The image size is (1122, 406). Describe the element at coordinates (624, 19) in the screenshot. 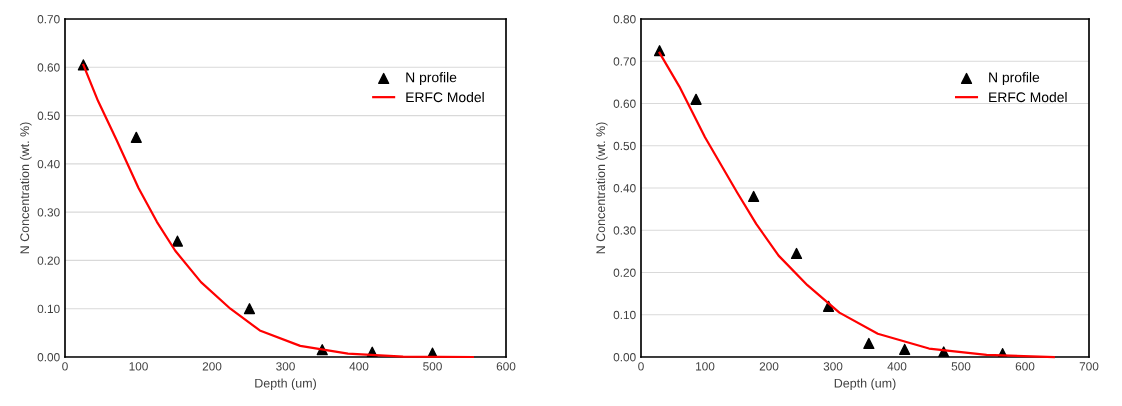

I see `y-tick-label: 0.80` at that location.